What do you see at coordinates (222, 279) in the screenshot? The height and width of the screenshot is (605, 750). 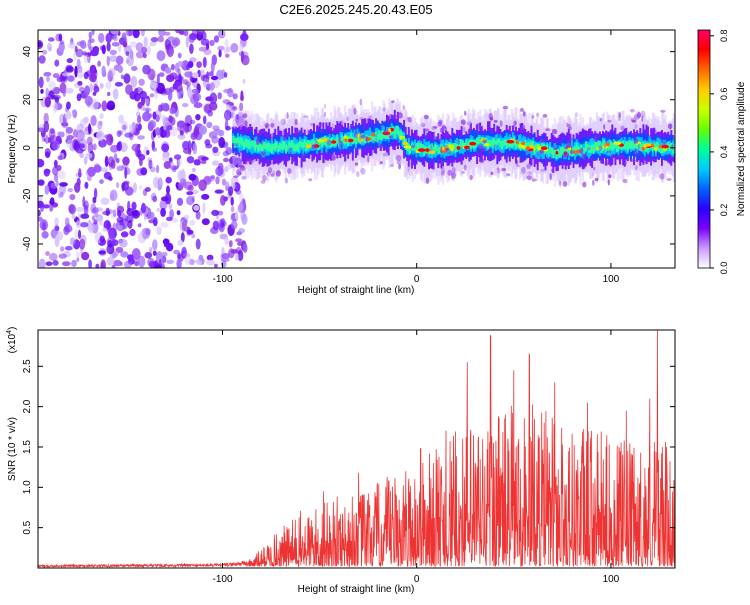 I see `spectrogram-x-tick-label: -100` at bounding box center [222, 279].